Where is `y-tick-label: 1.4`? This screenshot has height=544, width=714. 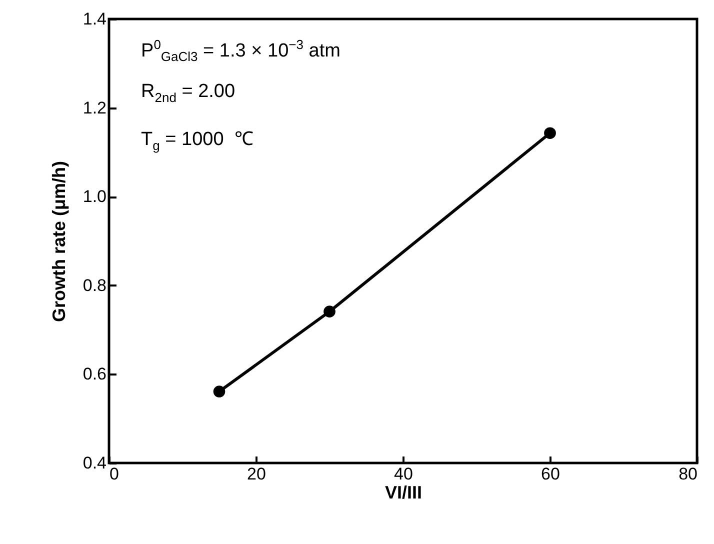 y-tick-label: 1.4 is located at coordinates (94, 19).